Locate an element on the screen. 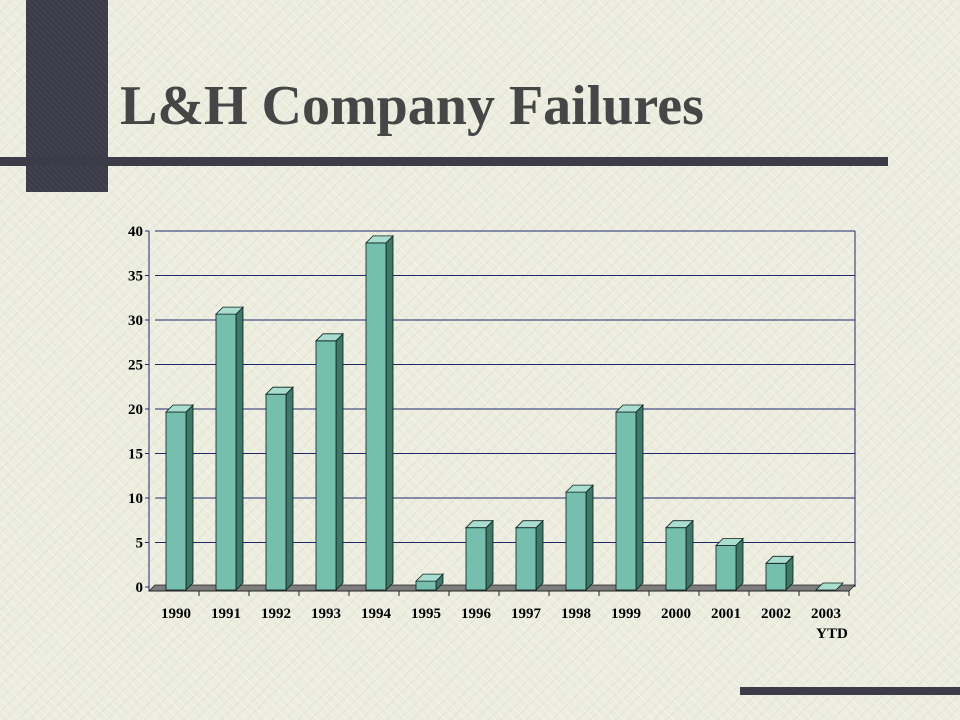 Image resolution: width=960 pixels, height=720 pixels. chart-floor is located at coordinates (502, 588).